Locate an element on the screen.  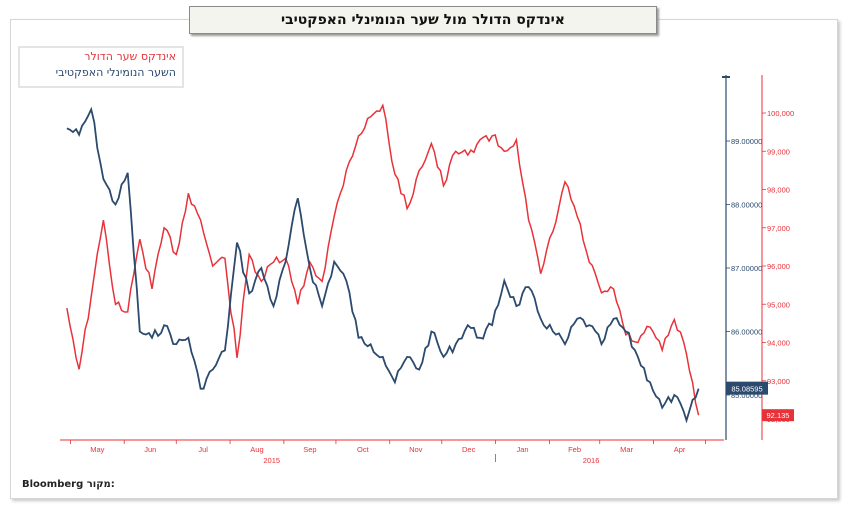
x-tick-label: Aug is located at coordinates (256, 449).